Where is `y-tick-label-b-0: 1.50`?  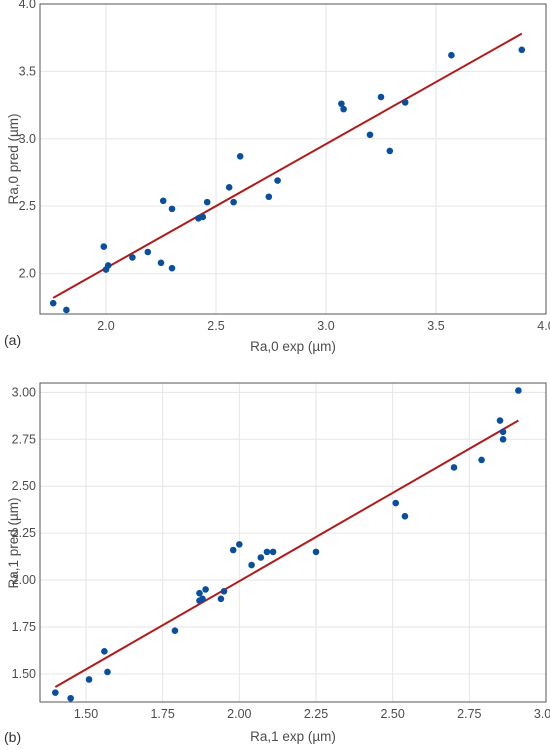 y-tick-label-b-0: 1.50 is located at coordinates (24, 674).